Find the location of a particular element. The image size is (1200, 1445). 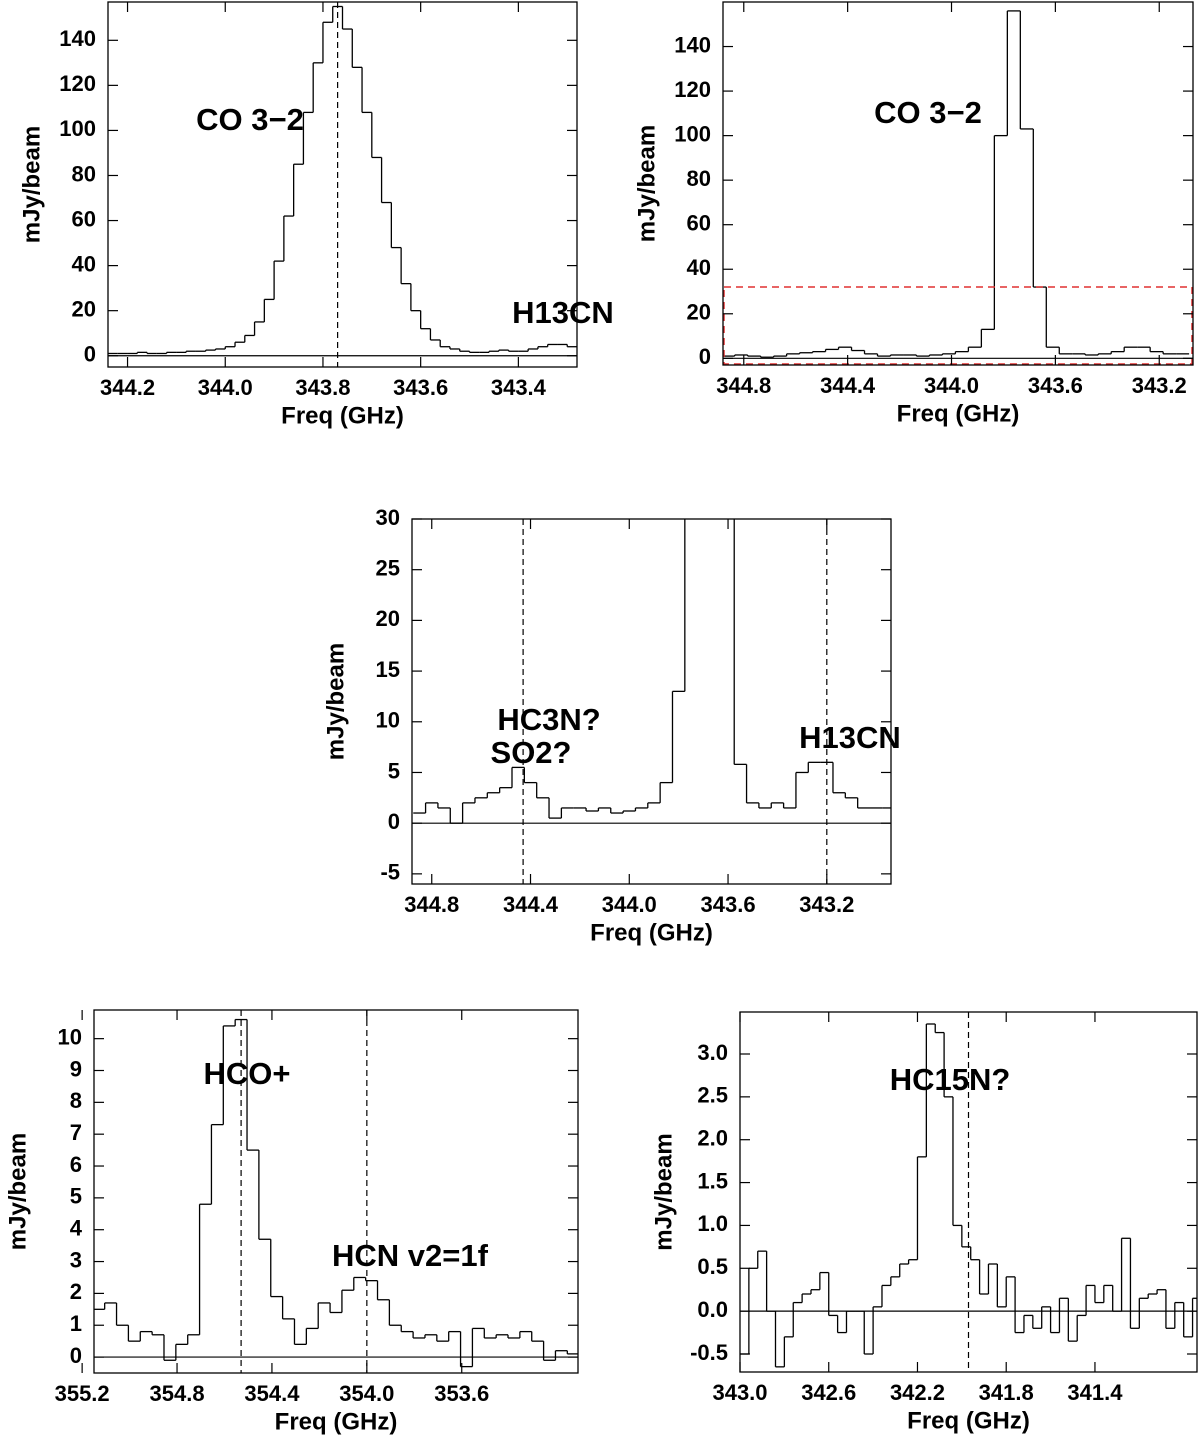

y-tick-label: 3 is located at coordinates (76, 1259).